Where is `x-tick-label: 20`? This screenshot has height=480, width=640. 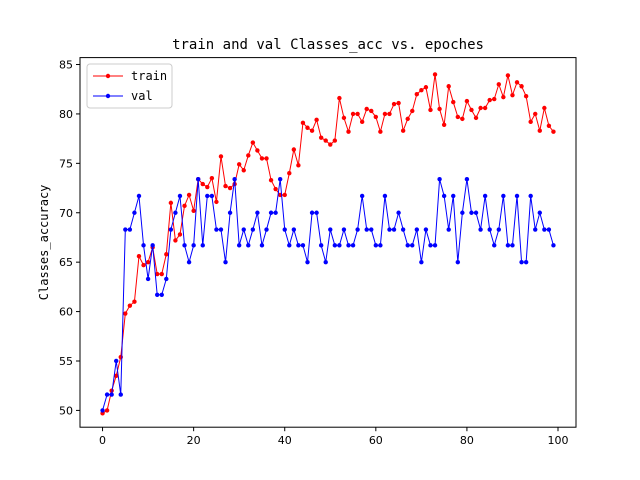
x-tick-label: 20 is located at coordinates (194, 440).